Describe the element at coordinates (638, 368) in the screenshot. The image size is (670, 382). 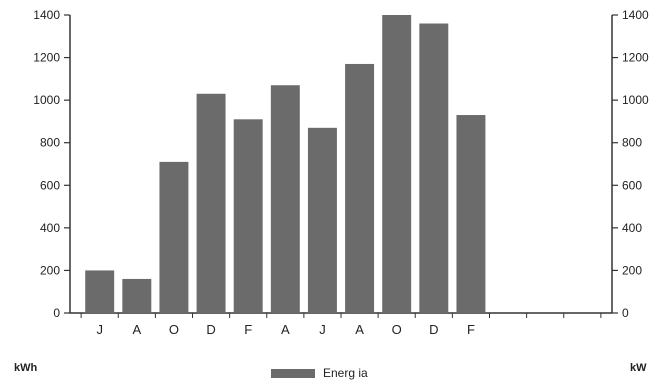
I see `right-axis-unit: kW` at that location.